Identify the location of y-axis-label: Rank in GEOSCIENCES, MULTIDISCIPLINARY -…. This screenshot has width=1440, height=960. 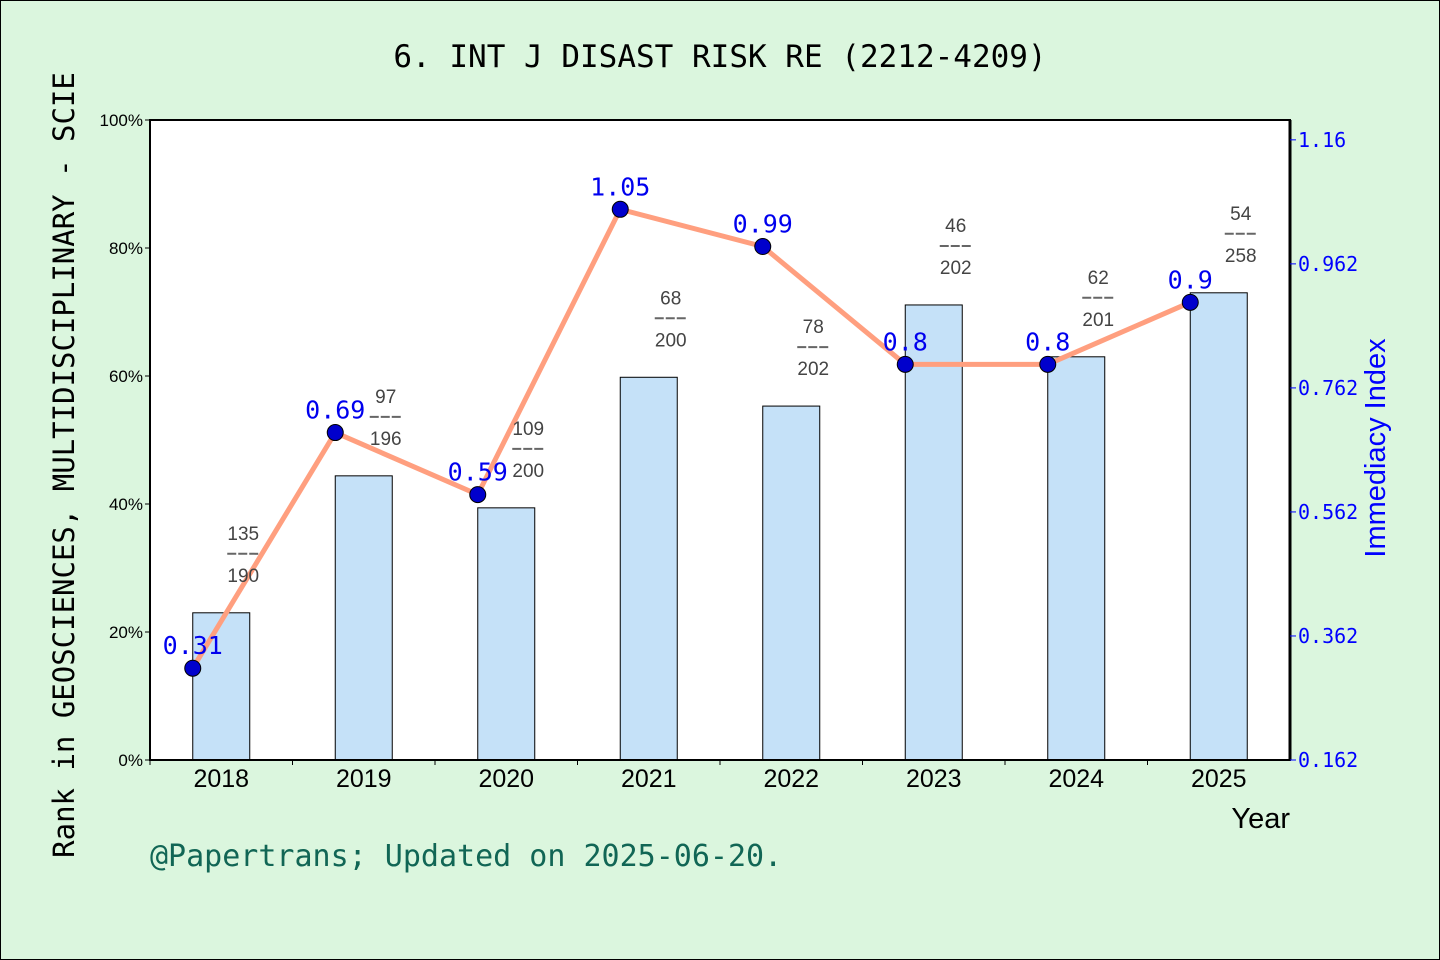
(64, 465).